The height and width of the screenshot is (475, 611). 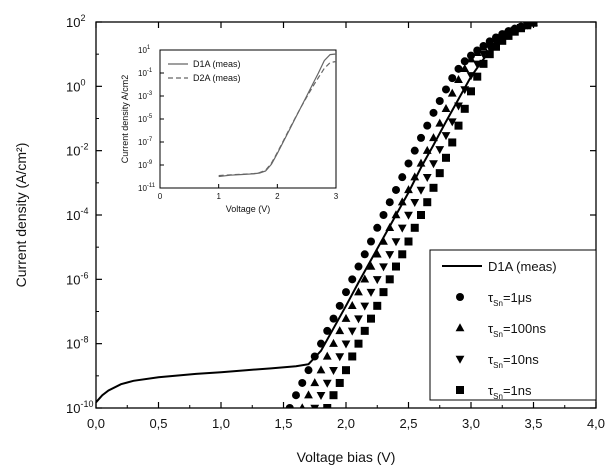 I want to click on main-x-tick-label: 1,5, so click(x=283, y=423).